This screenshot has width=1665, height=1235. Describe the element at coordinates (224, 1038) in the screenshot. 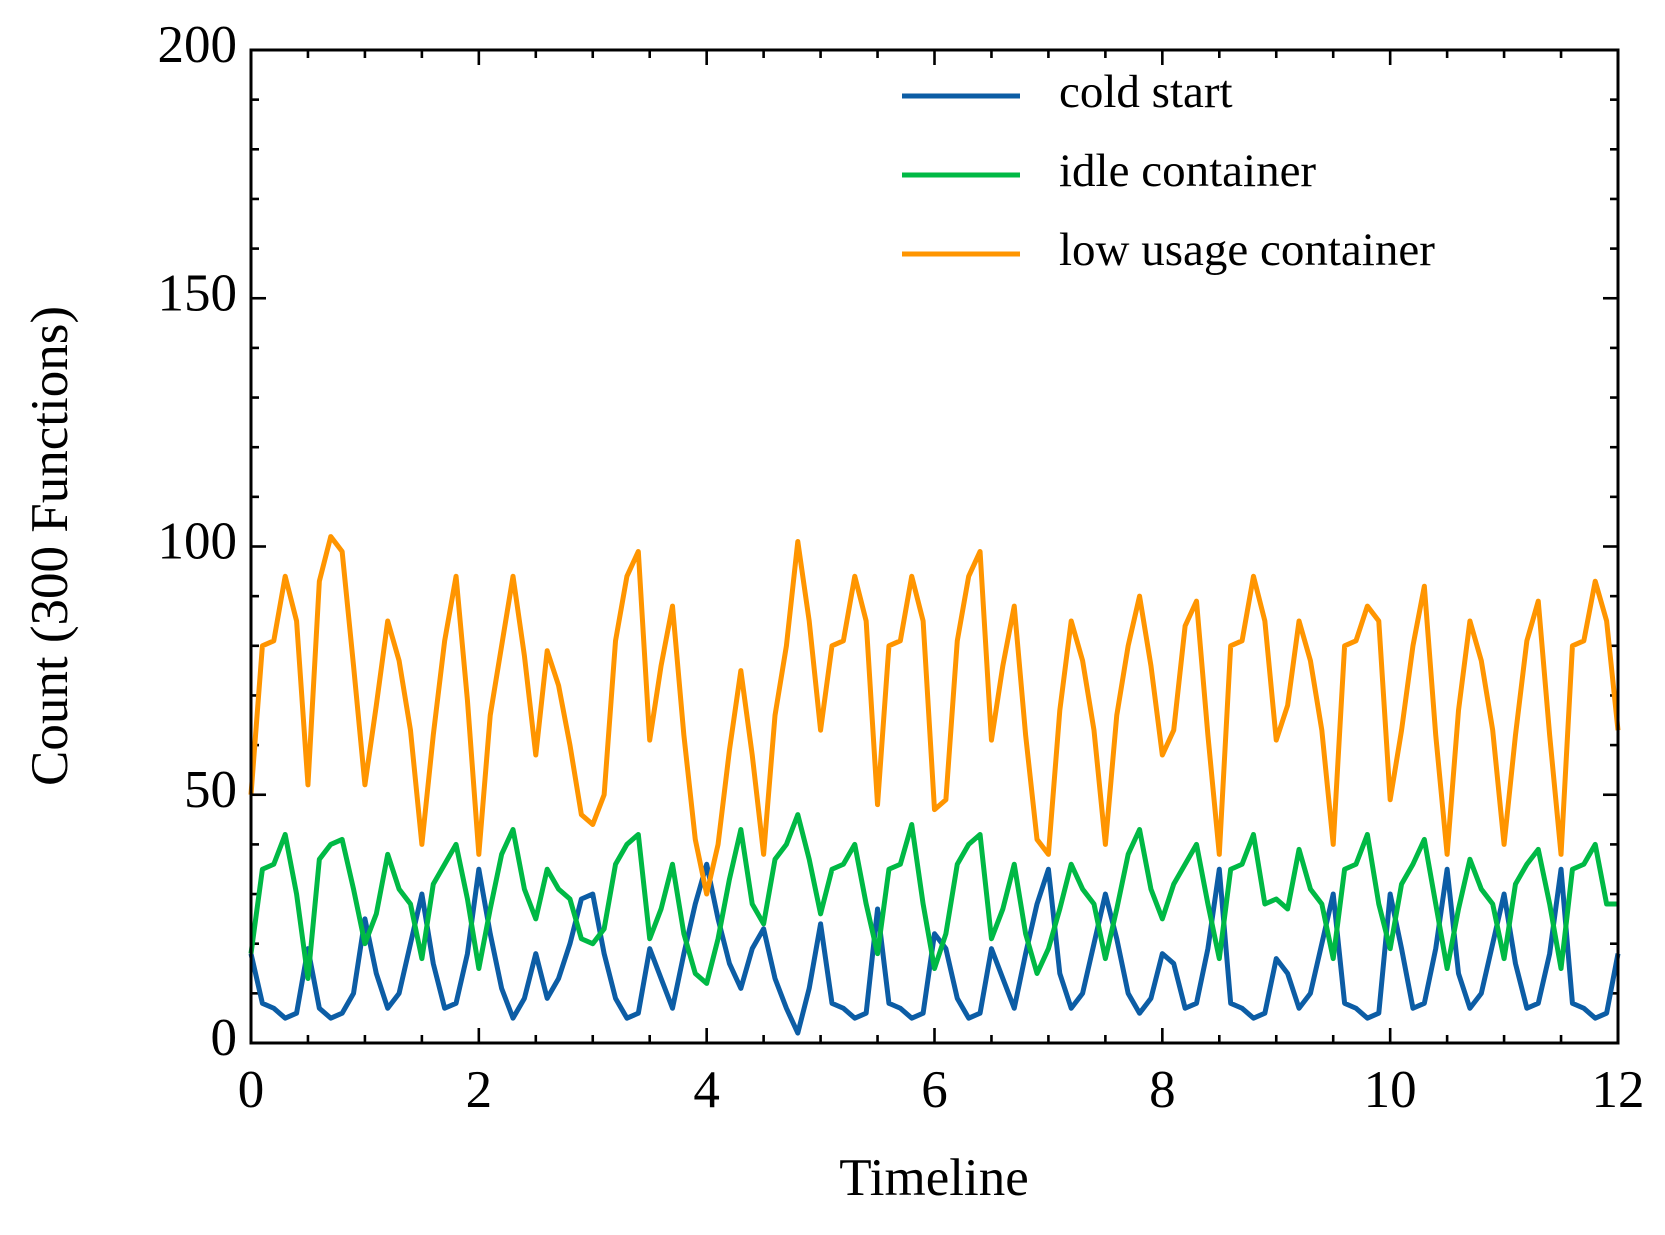

I see `y-tick-label: 0` at that location.